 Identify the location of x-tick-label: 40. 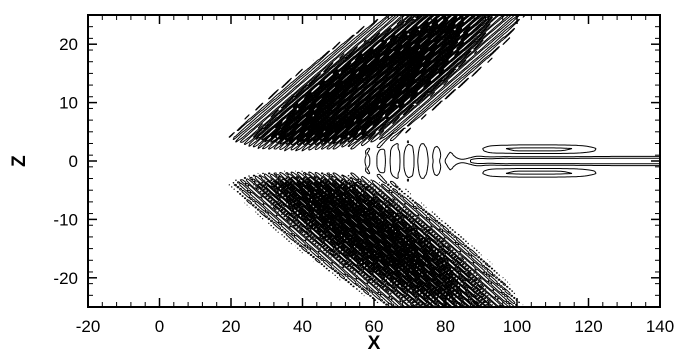
(302, 326).